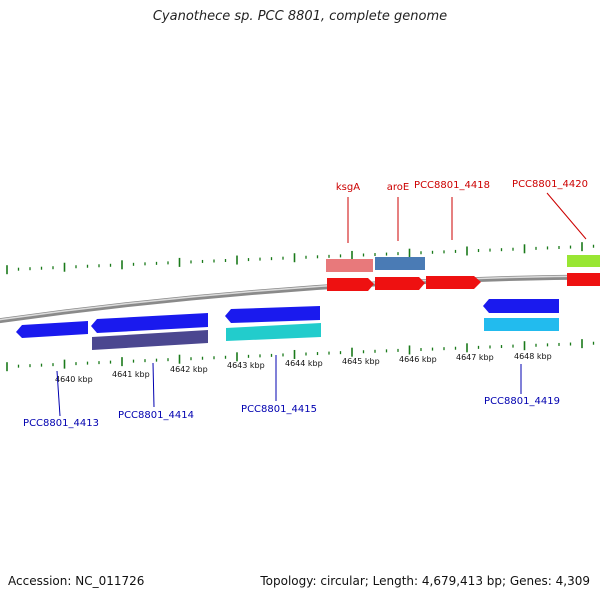 Image resolution: width=600 pixels, height=600 pixels. I want to click on gene-label: PCC8801_4418, so click(452, 185).